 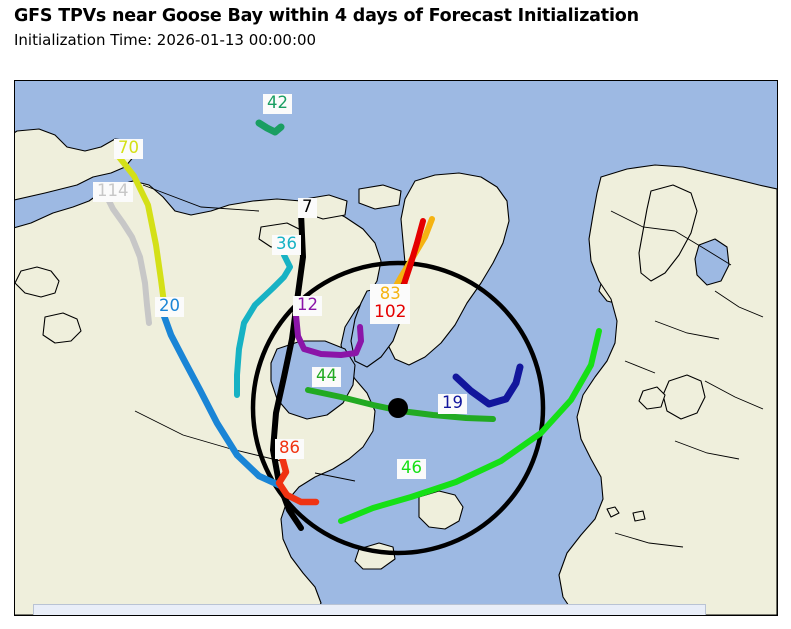 I want to click on legend-label-tpv-36: TPV ID: 36, so click(x=292, y=615).